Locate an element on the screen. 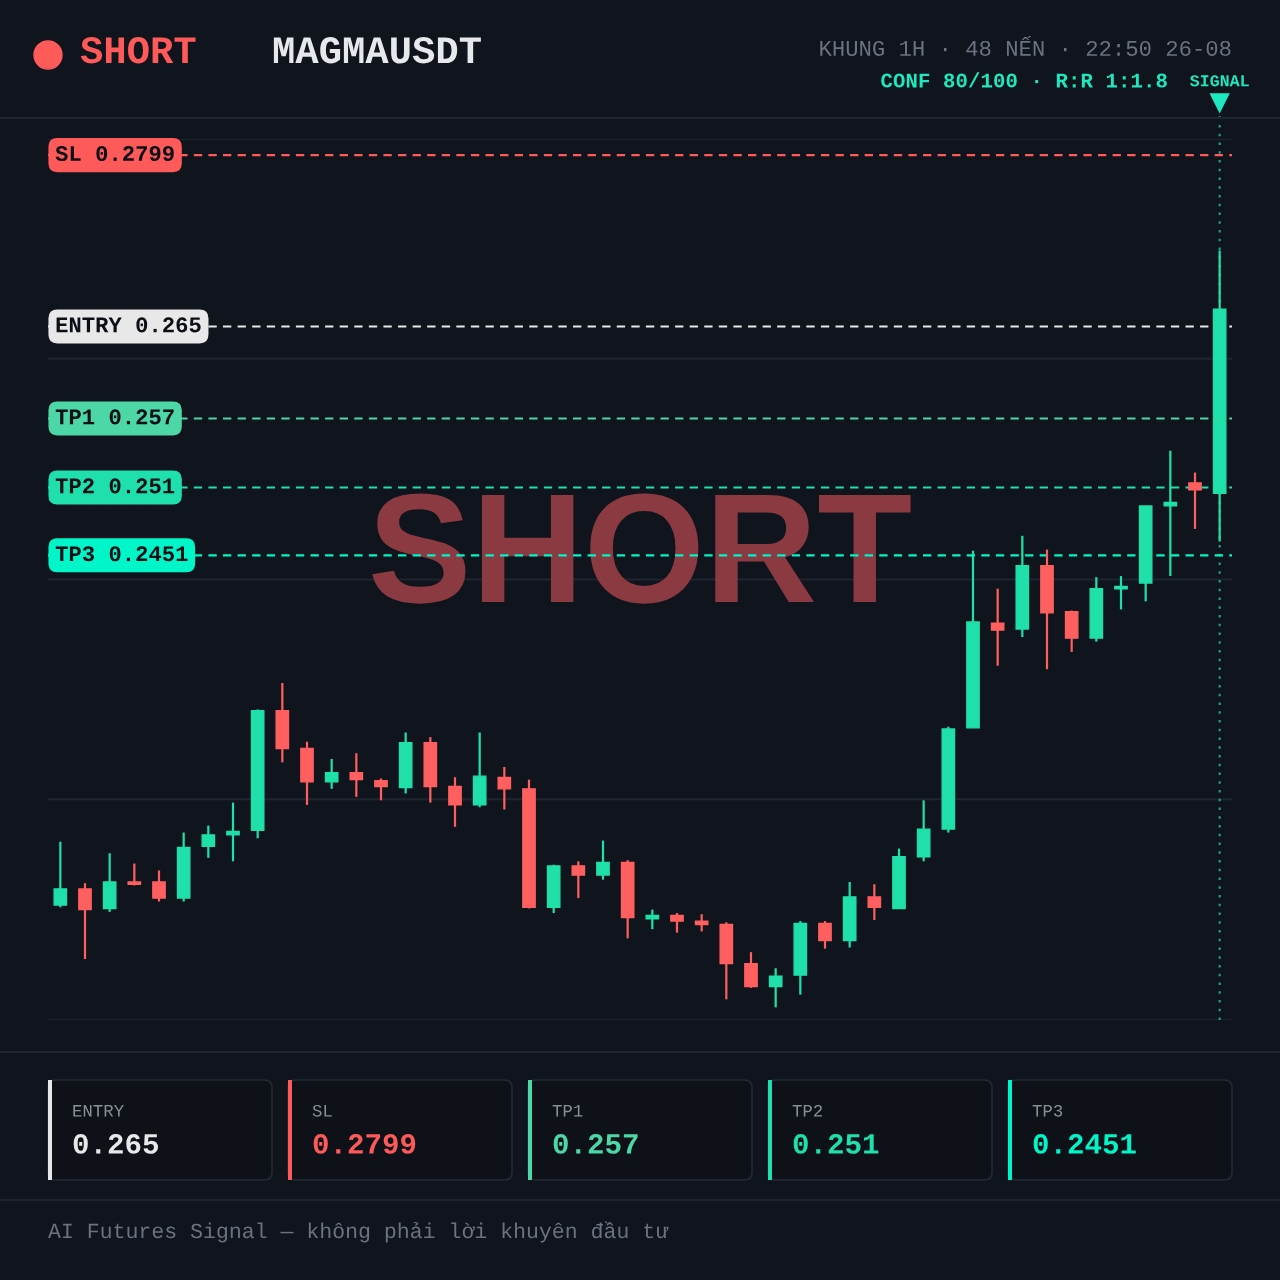  text: 0.257 is located at coordinates (595, 1144).